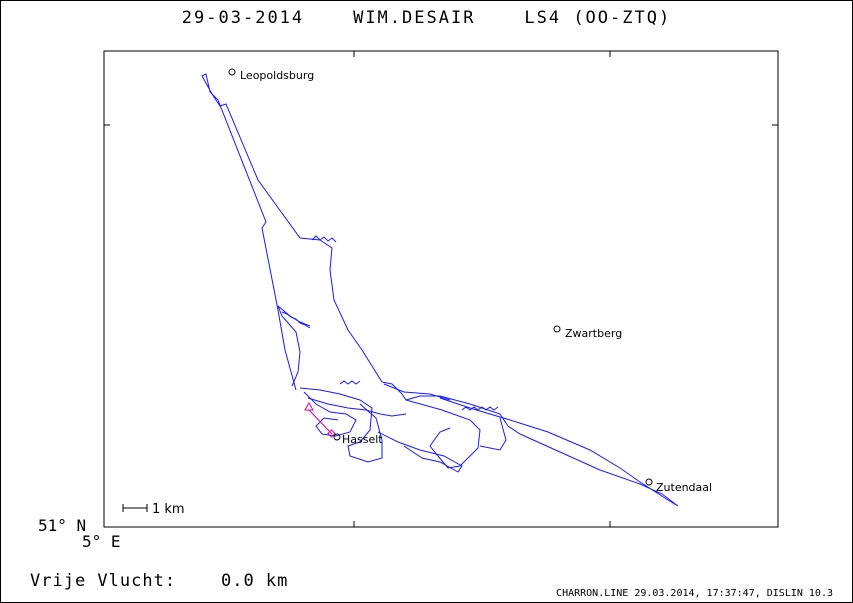  What do you see at coordinates (362, 439) in the screenshot?
I see `place-label-hasselt: Hasselt` at bounding box center [362, 439].